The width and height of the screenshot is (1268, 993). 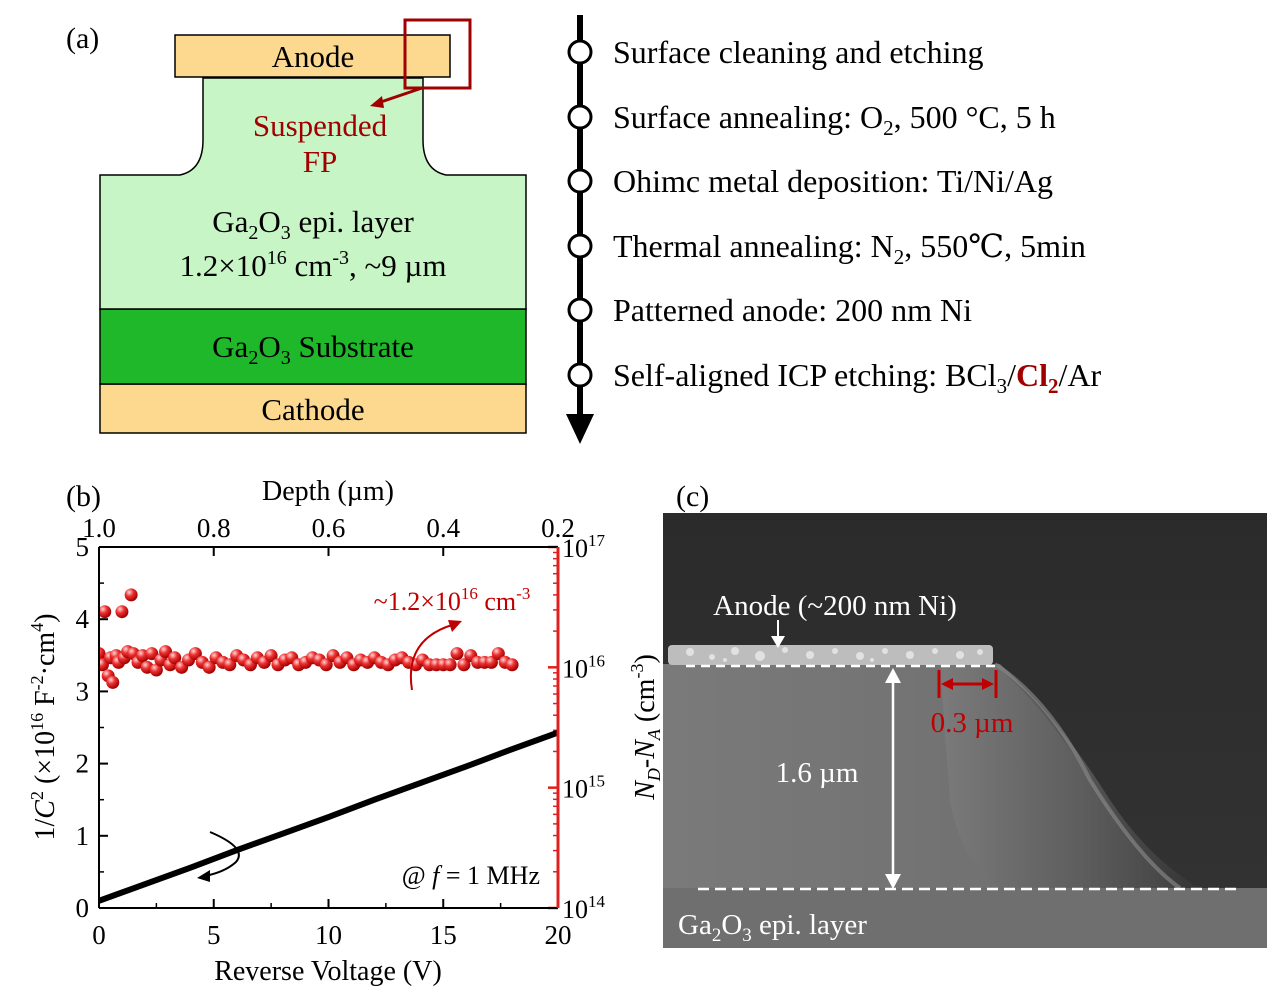 I want to click on timeline-arrowhead, so click(x=580, y=429).